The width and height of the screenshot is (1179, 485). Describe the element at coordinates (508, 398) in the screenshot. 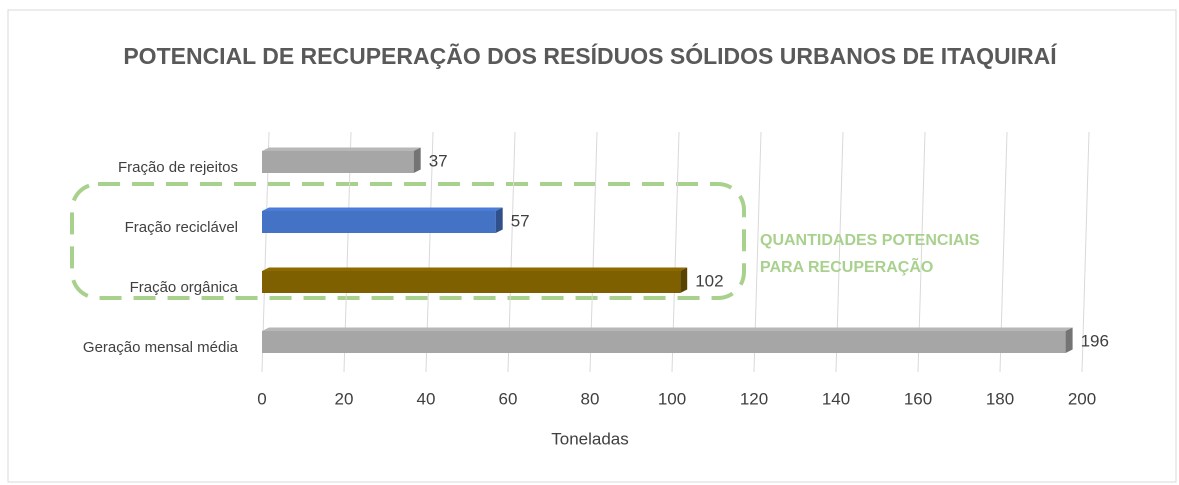

I see `x-tick-label: 60` at that location.